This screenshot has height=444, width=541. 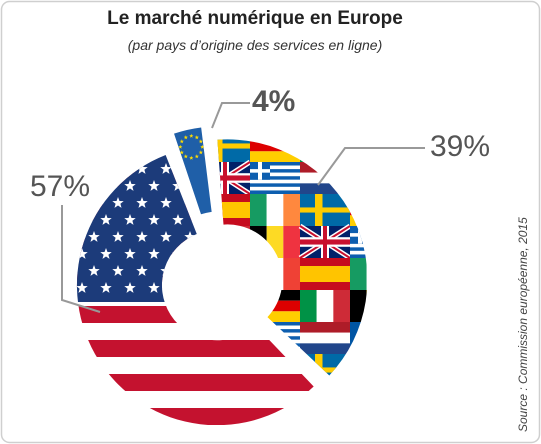 What do you see at coordinates (523, 324) in the screenshot?
I see `source: Source : Commission européenne, 2015` at bounding box center [523, 324].